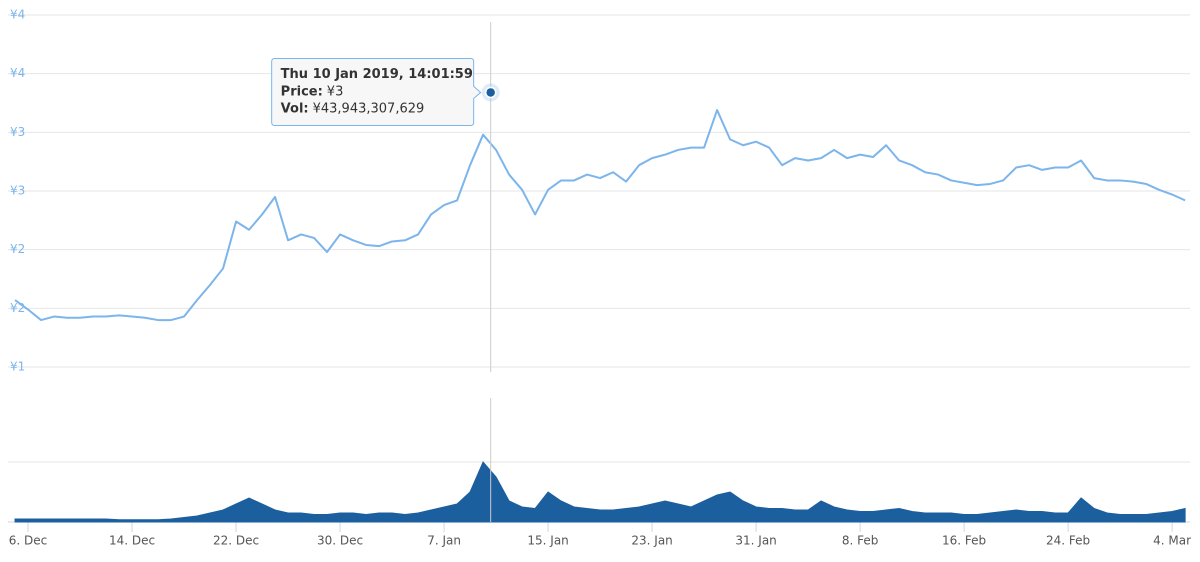  Describe the element at coordinates (17, 249) in the screenshot. I see `y-tick-label: ¥2` at that location.